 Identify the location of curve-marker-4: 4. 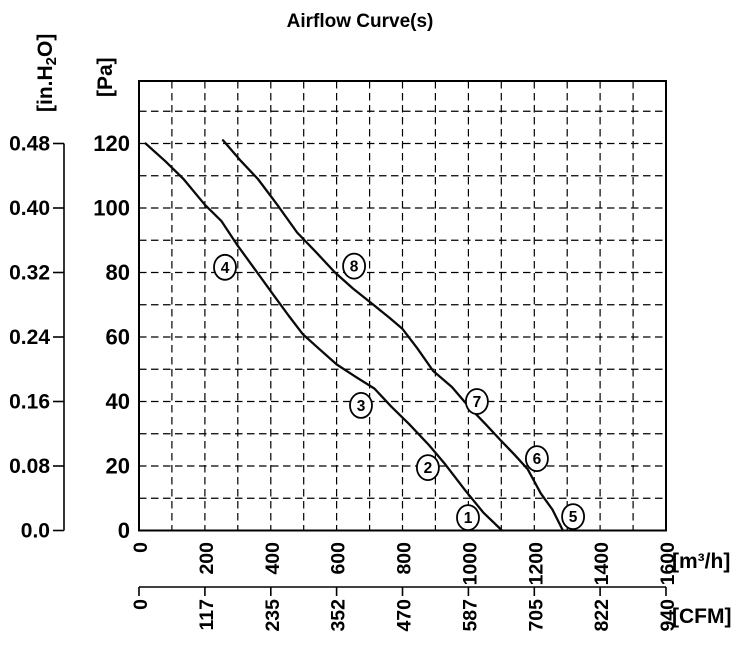
(225, 267).